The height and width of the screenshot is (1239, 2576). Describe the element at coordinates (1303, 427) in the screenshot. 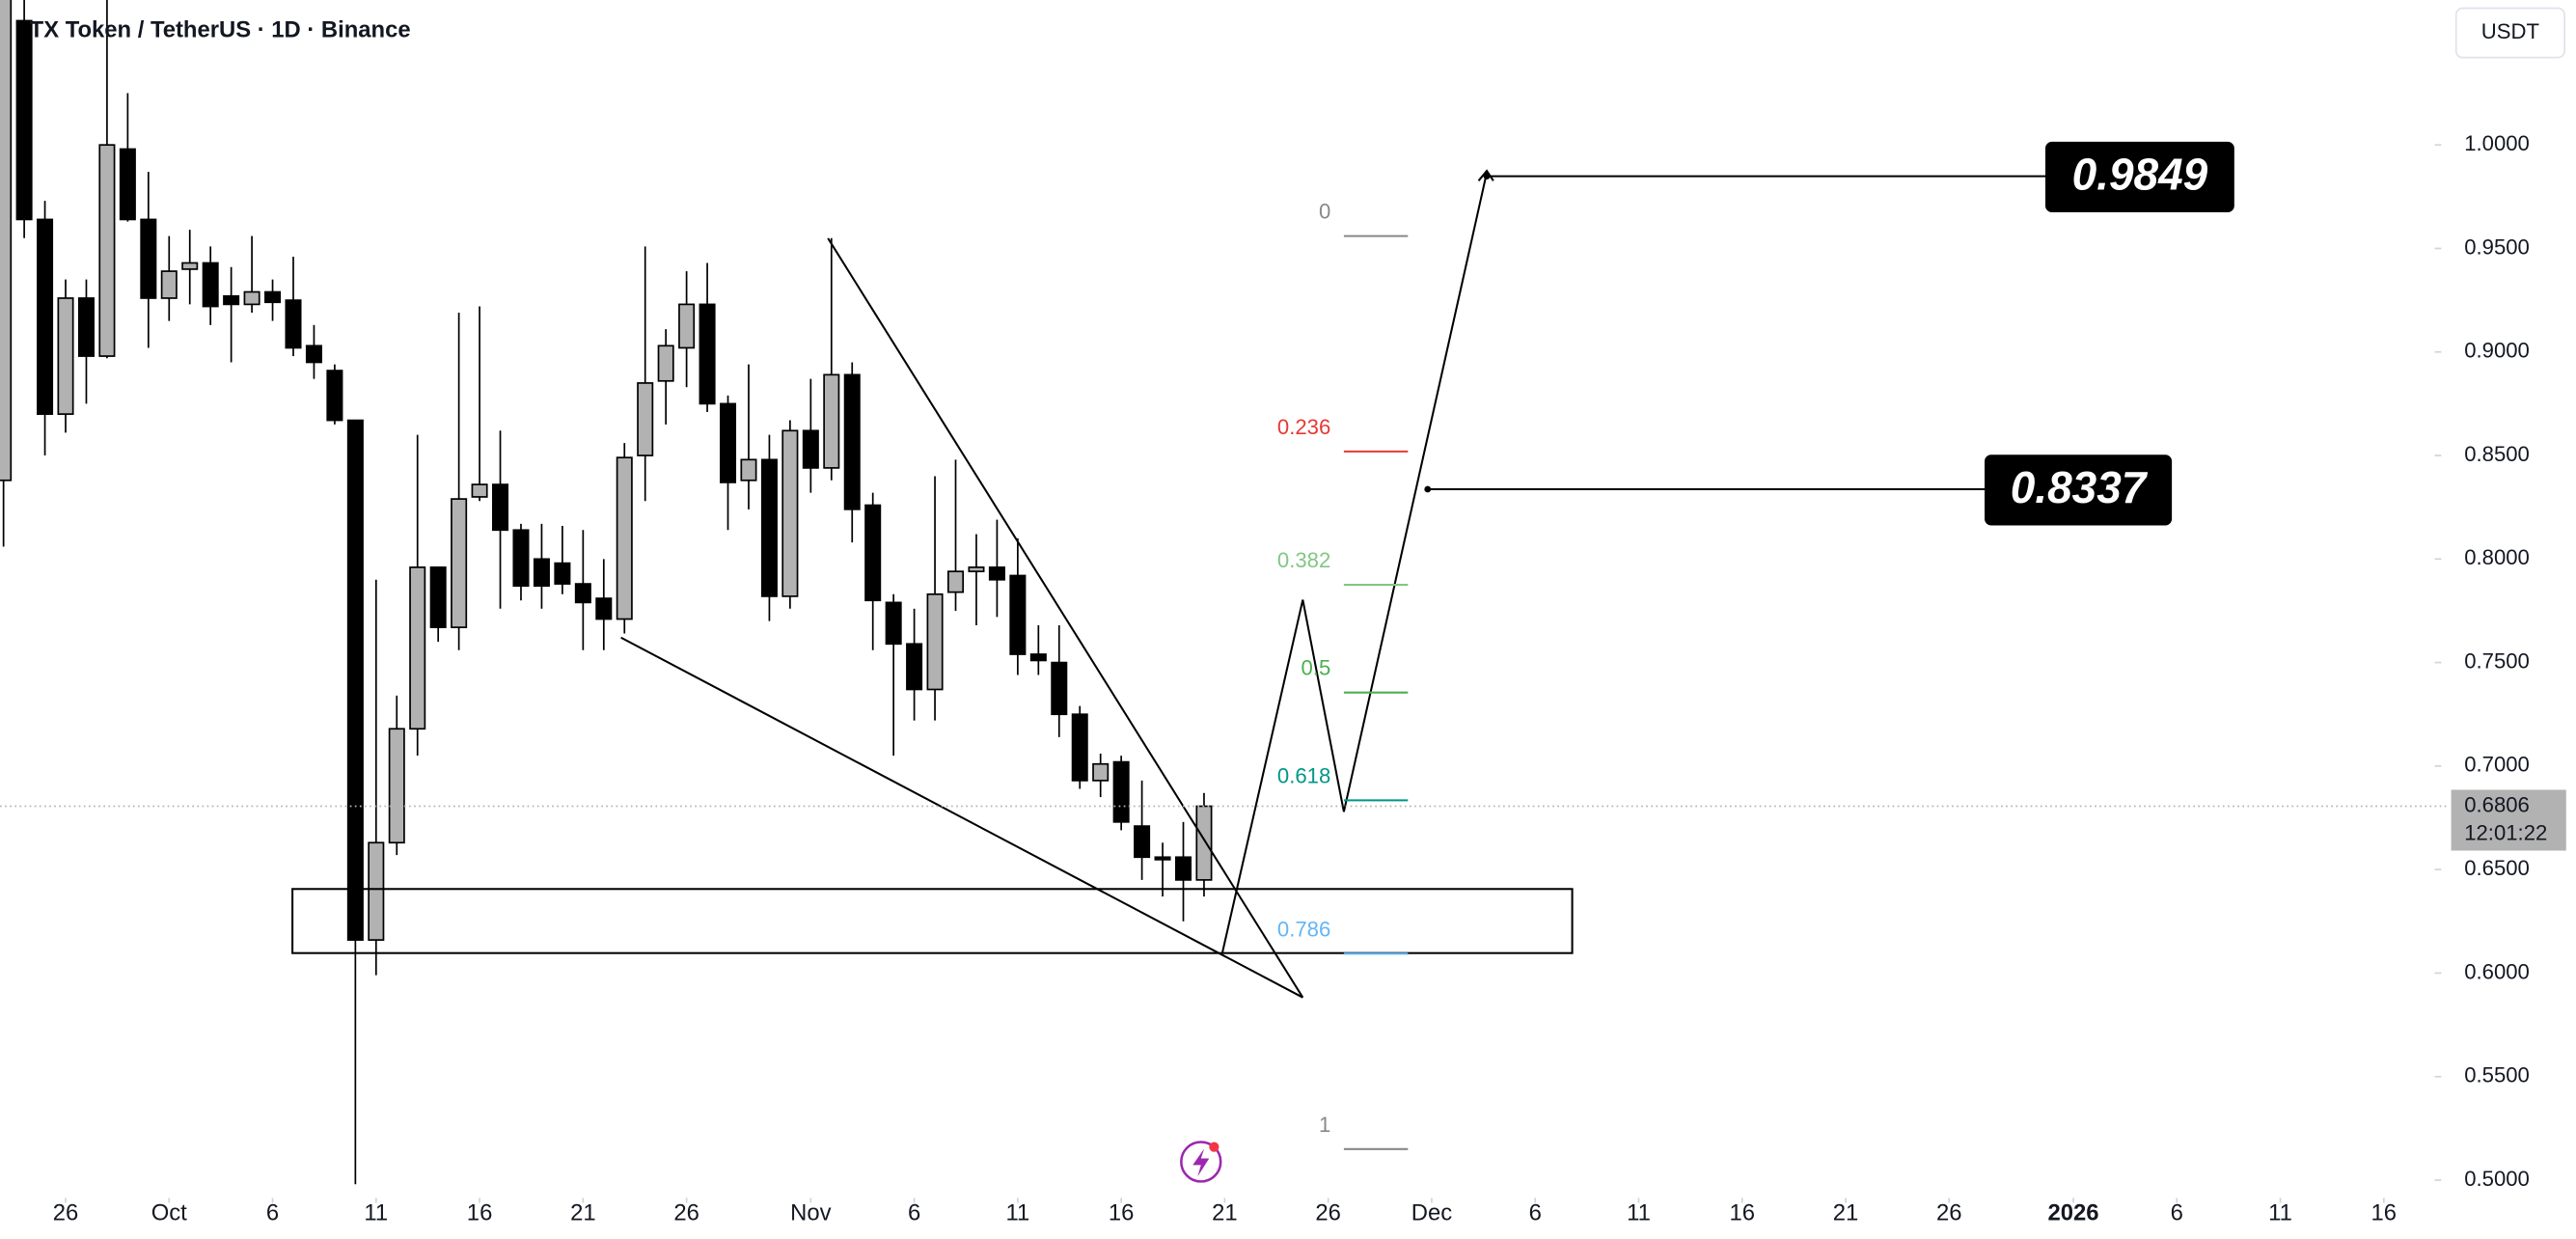

I see `fib-label: 0.236` at that location.